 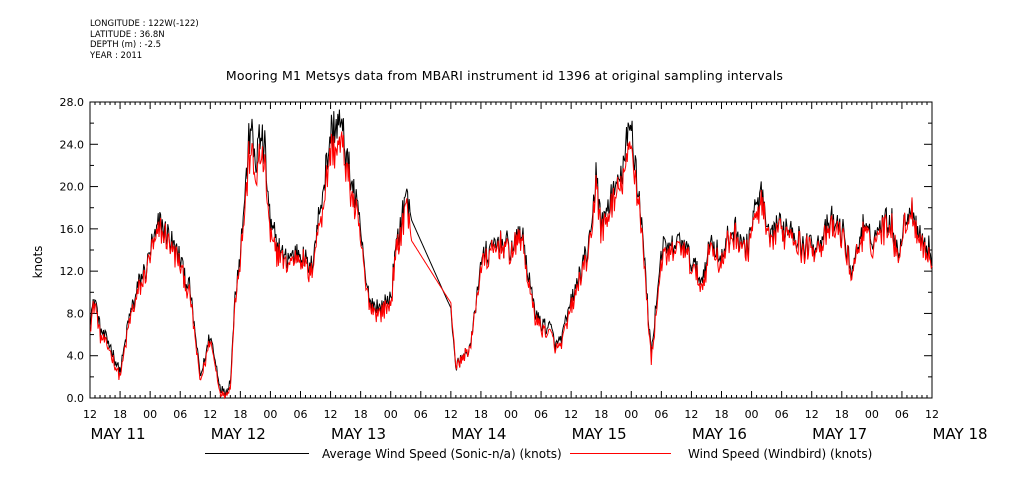 I want to click on y-tick-label: 4.0, so click(x=76, y=356).